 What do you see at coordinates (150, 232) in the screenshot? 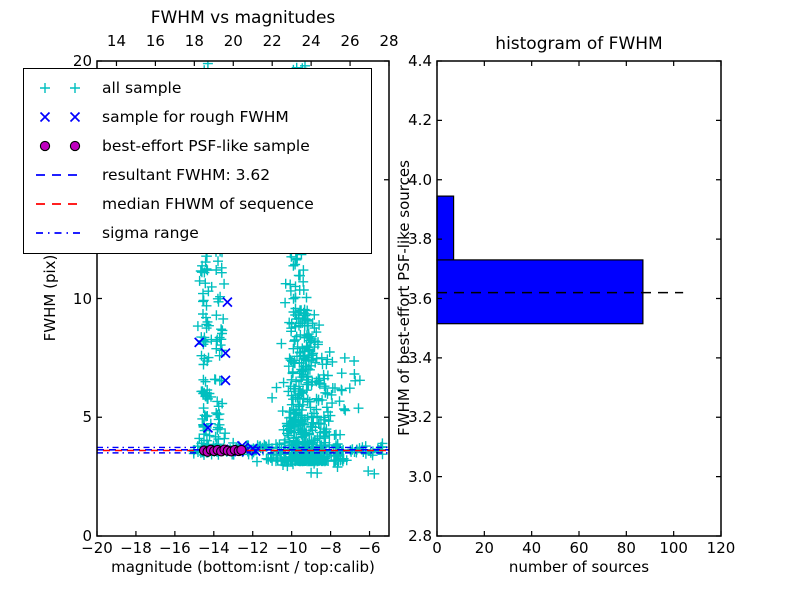
I see `legend-item-label: sigma range` at bounding box center [150, 232].